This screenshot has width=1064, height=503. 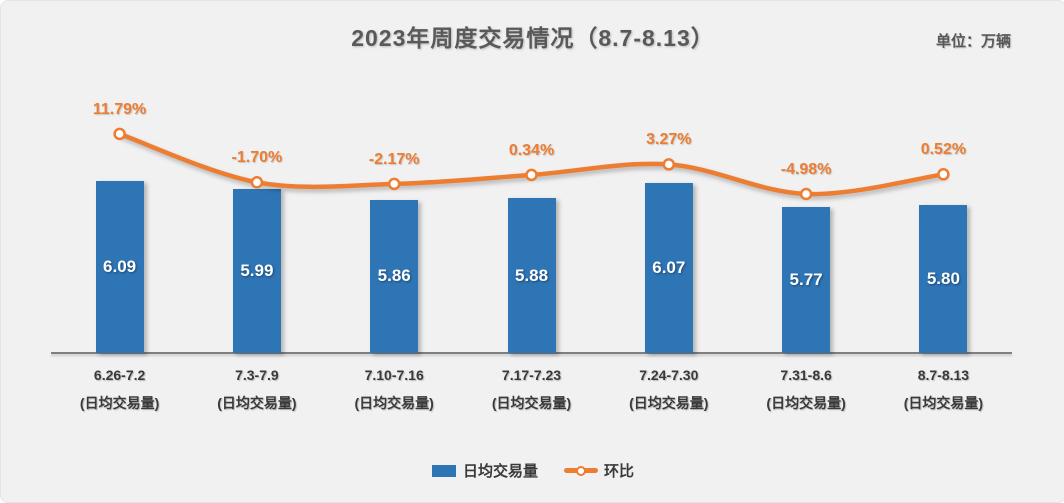 I want to click on line-point-label: 0.34%, so click(x=531, y=150).